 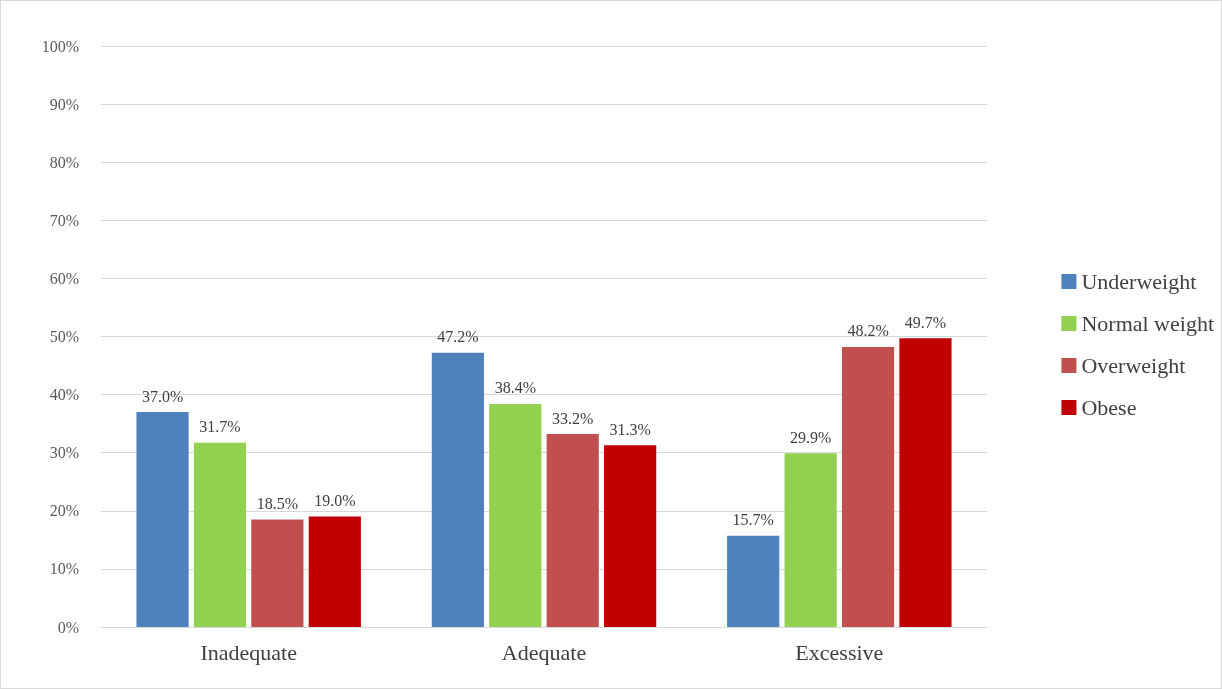 I want to click on y-tick-label: 0%, so click(x=68, y=627).